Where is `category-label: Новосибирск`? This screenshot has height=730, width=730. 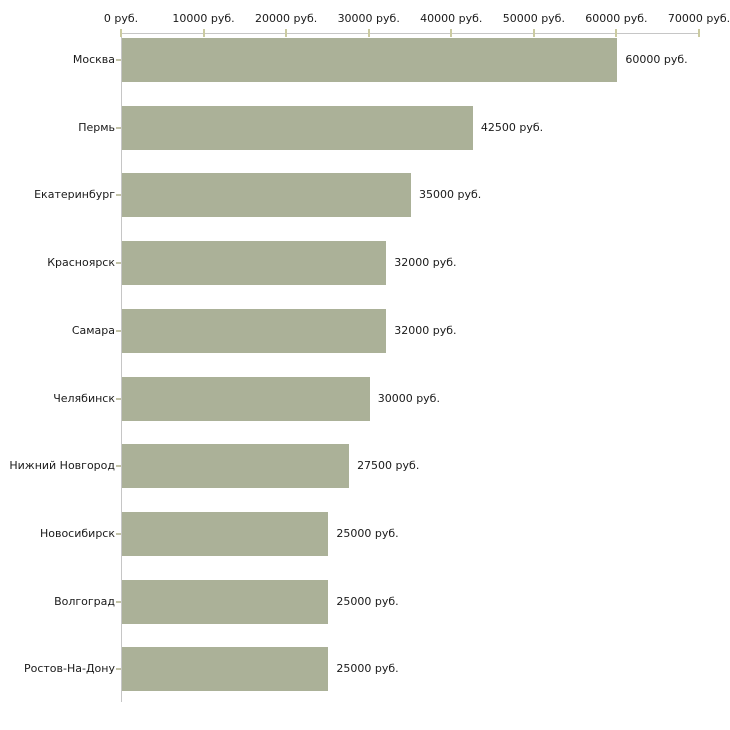 category-label: Новосибирск is located at coordinates (77, 533).